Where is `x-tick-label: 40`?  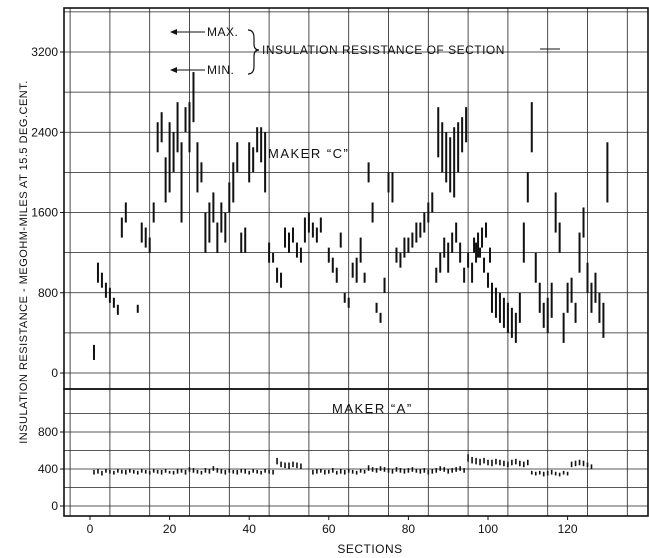
x-tick-label: 40 is located at coordinates (250, 529).